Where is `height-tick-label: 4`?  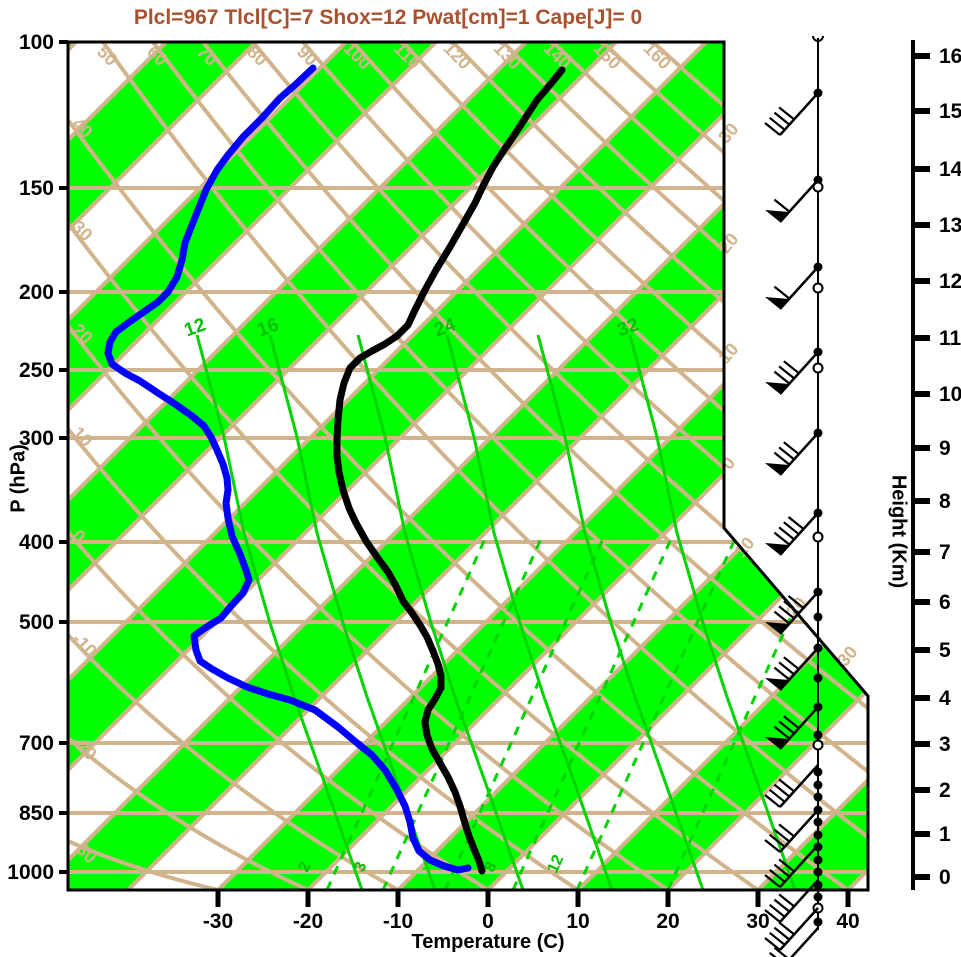 height-tick-label: 4 is located at coordinates (945, 698).